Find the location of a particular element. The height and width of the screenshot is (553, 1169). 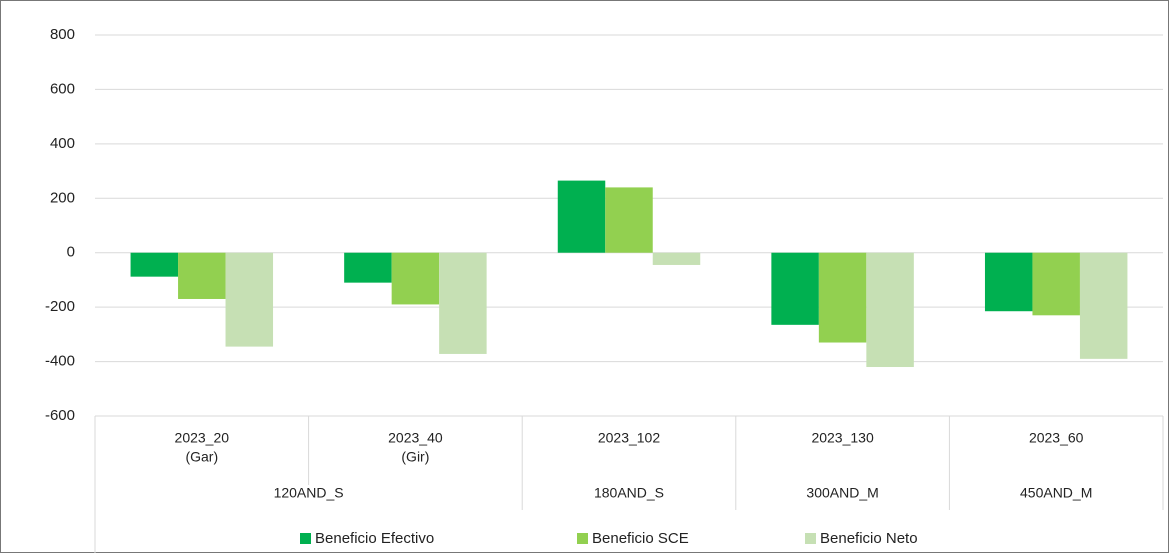

y-tick-label: 200 is located at coordinates (62, 197).